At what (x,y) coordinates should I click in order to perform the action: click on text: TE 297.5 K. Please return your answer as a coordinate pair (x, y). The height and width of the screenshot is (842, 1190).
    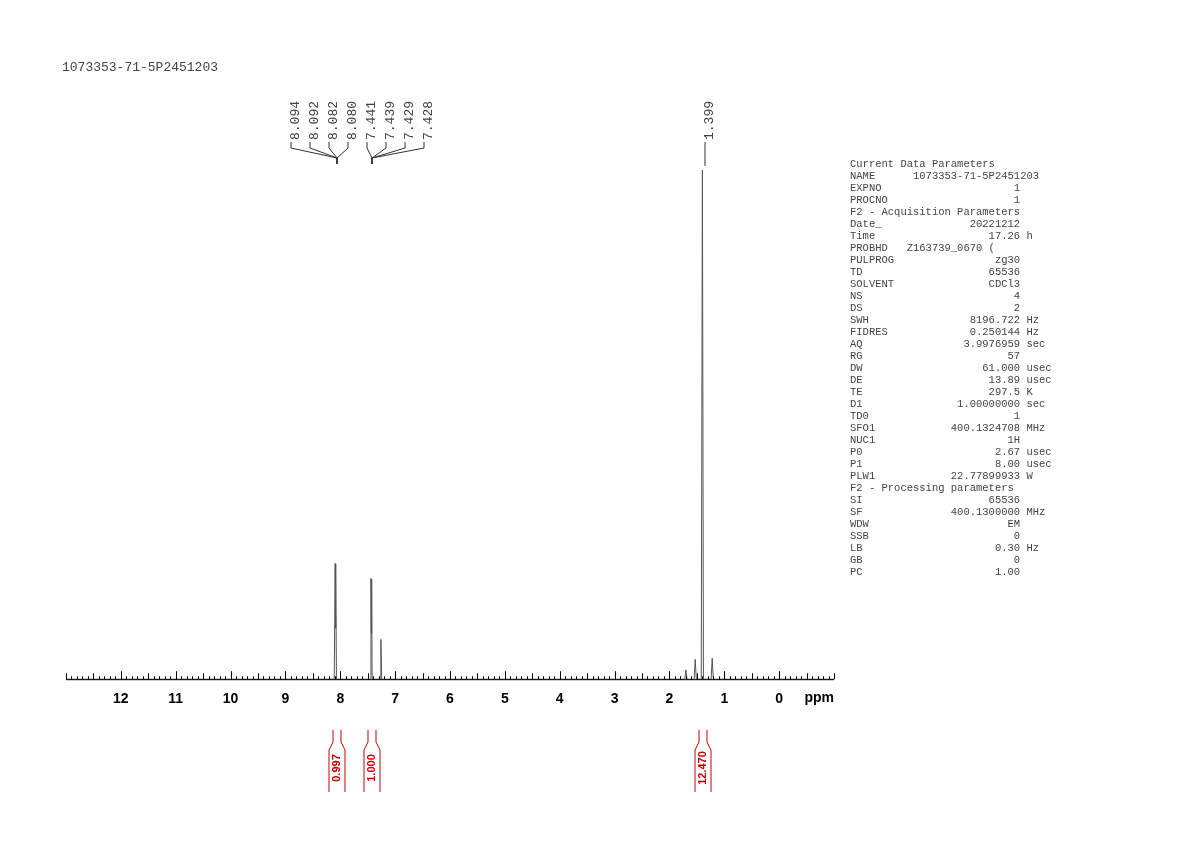
    Looking at the image, I should click on (942, 392).